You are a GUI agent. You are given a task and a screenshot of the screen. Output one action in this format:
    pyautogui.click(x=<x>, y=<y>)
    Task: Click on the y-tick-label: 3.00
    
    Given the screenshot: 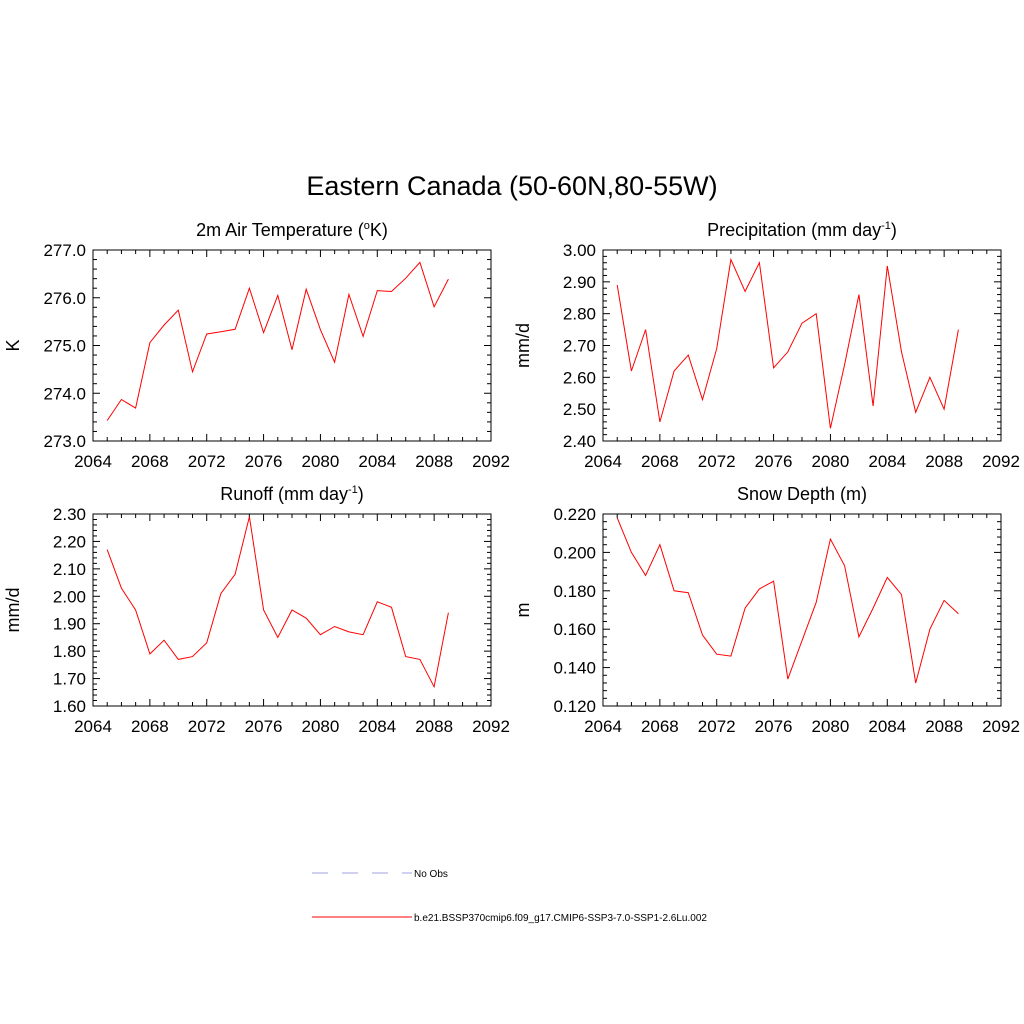 What is the action you would take?
    pyautogui.click(x=579, y=250)
    